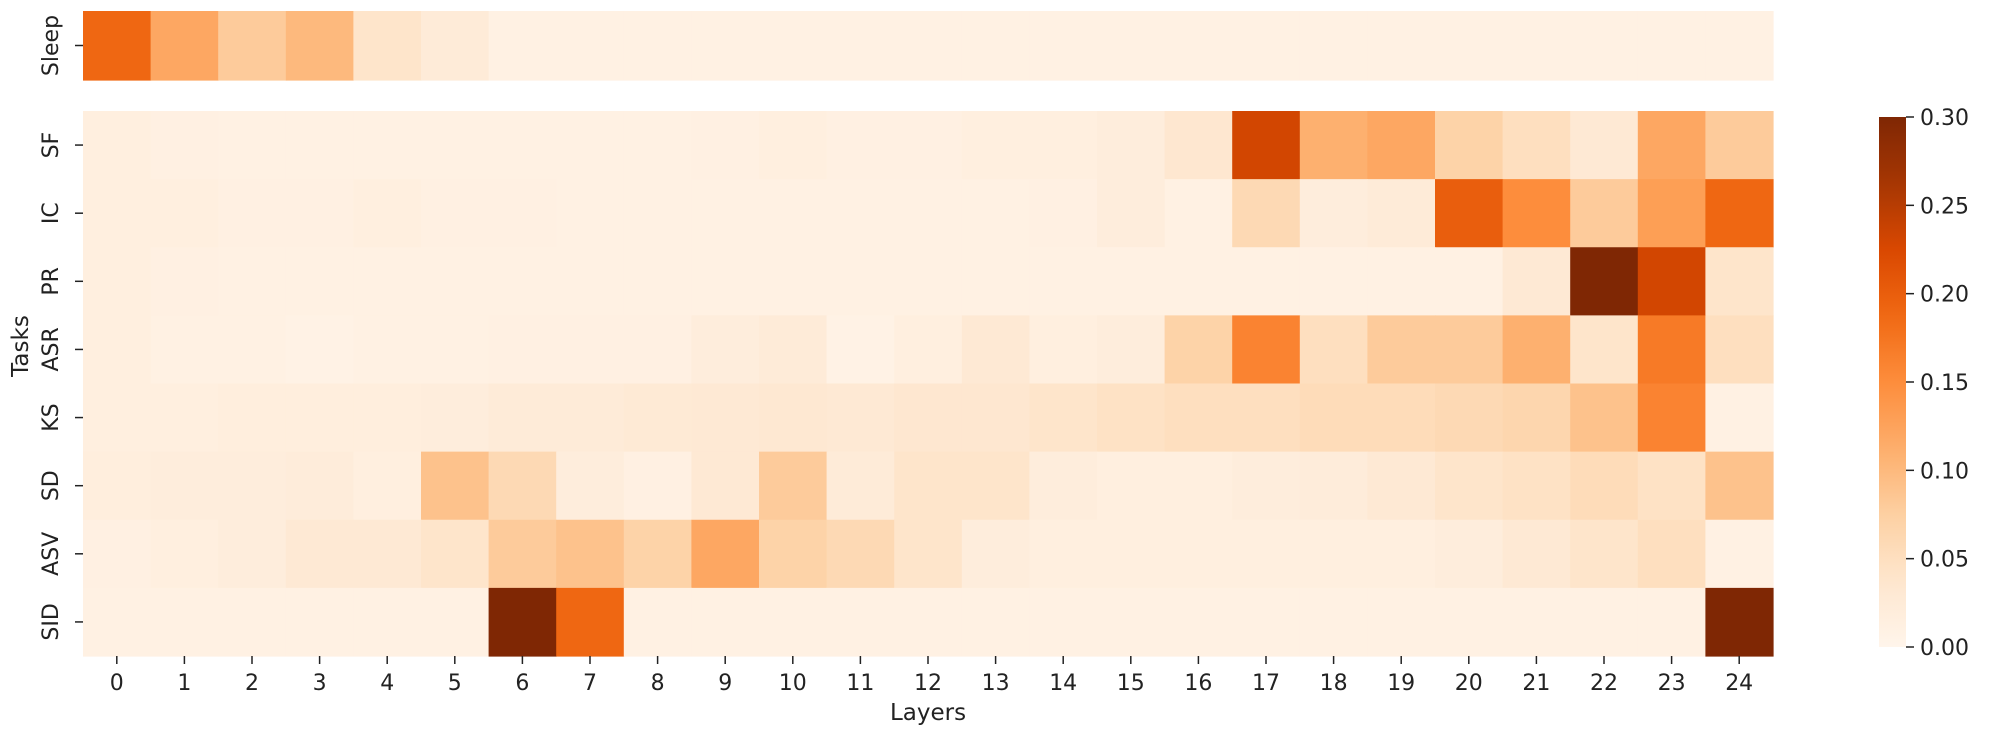  Describe the element at coordinates (928, 713) in the screenshot. I see `x-axis-label: Layers` at that location.